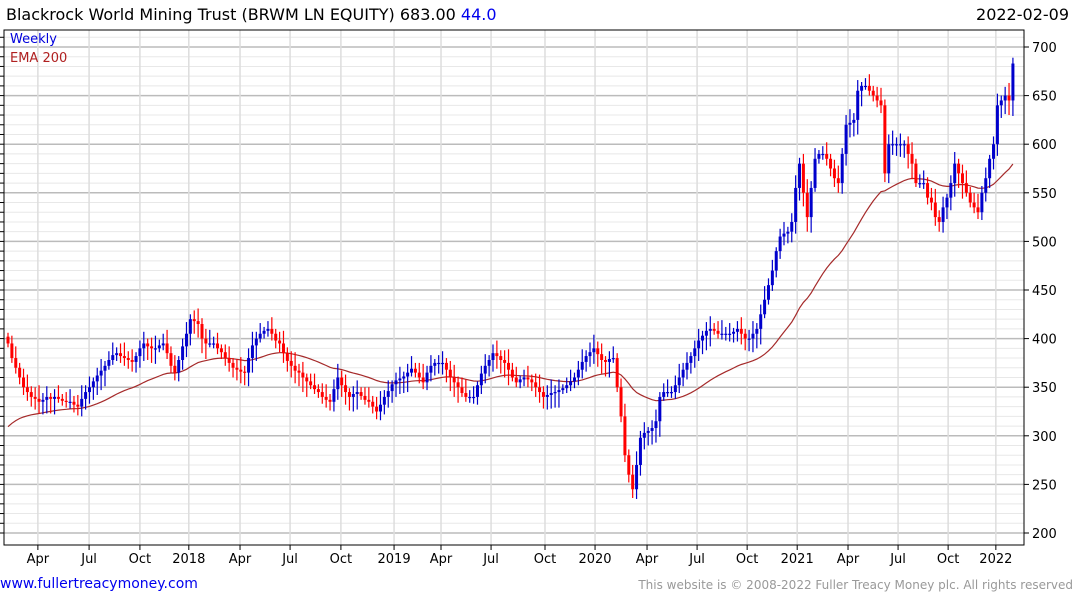  I want to click on y-tick-label: 250, so click(1044, 485).